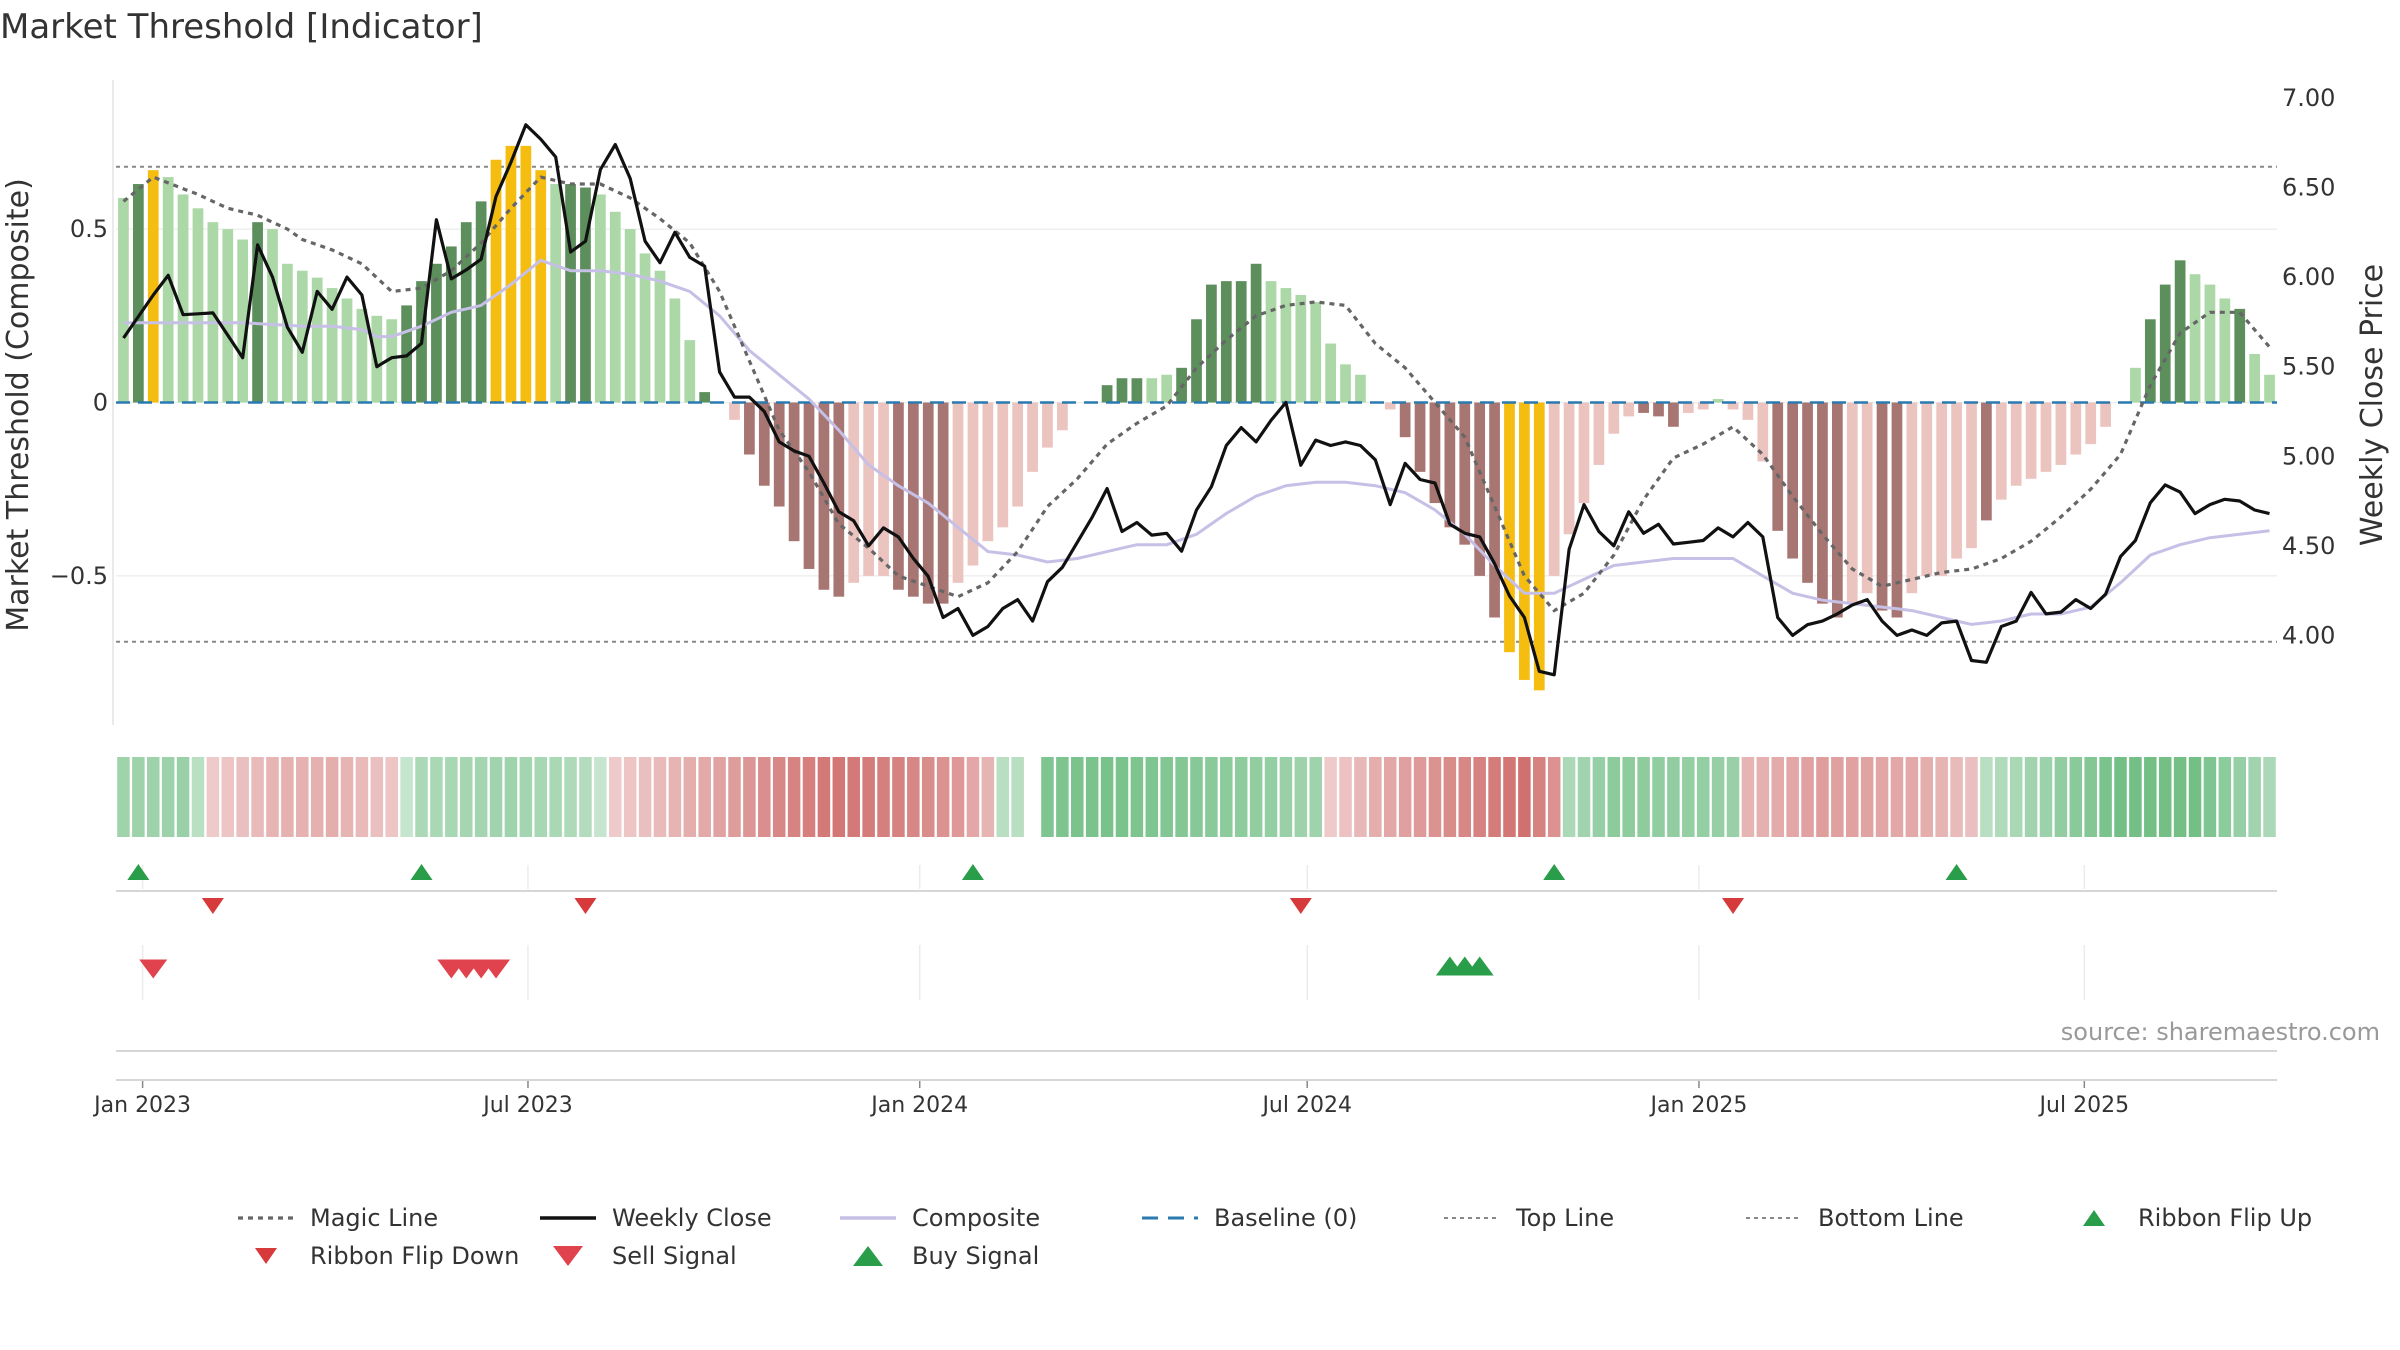 The image size is (2400, 1350). What do you see at coordinates (153, 969) in the screenshot?
I see `sell-signal-marker` at bounding box center [153, 969].